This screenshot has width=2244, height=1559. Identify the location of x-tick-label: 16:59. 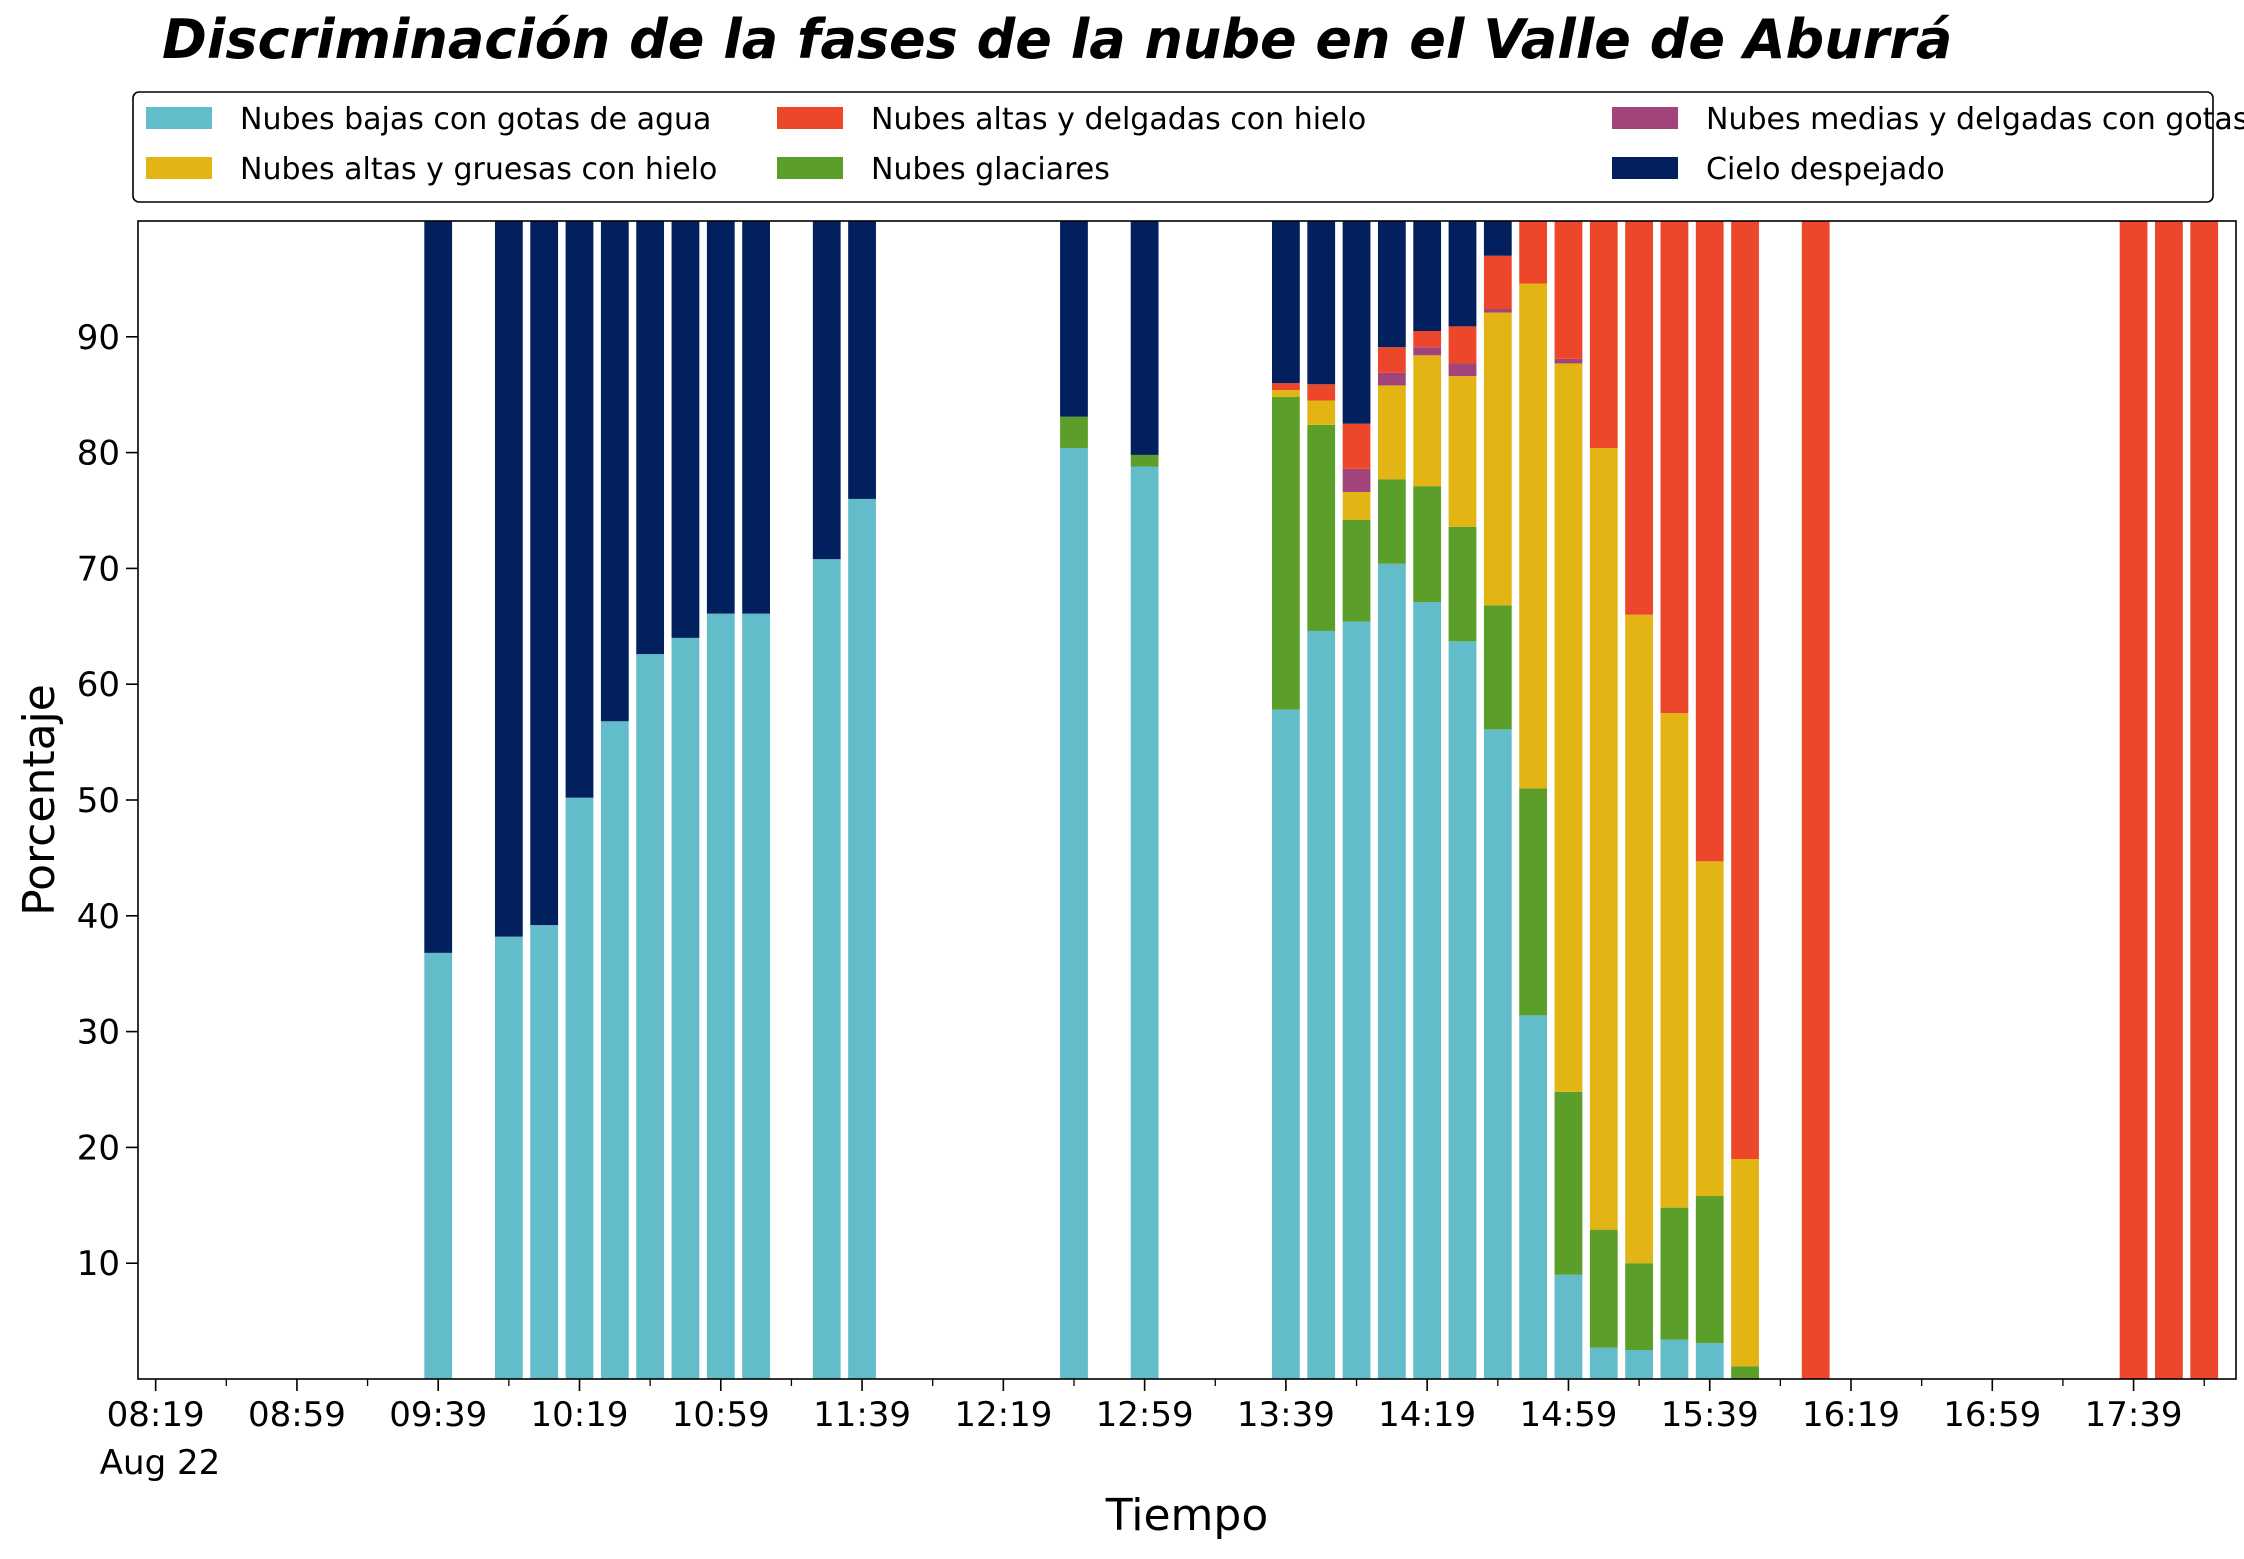
(1992, 1415).